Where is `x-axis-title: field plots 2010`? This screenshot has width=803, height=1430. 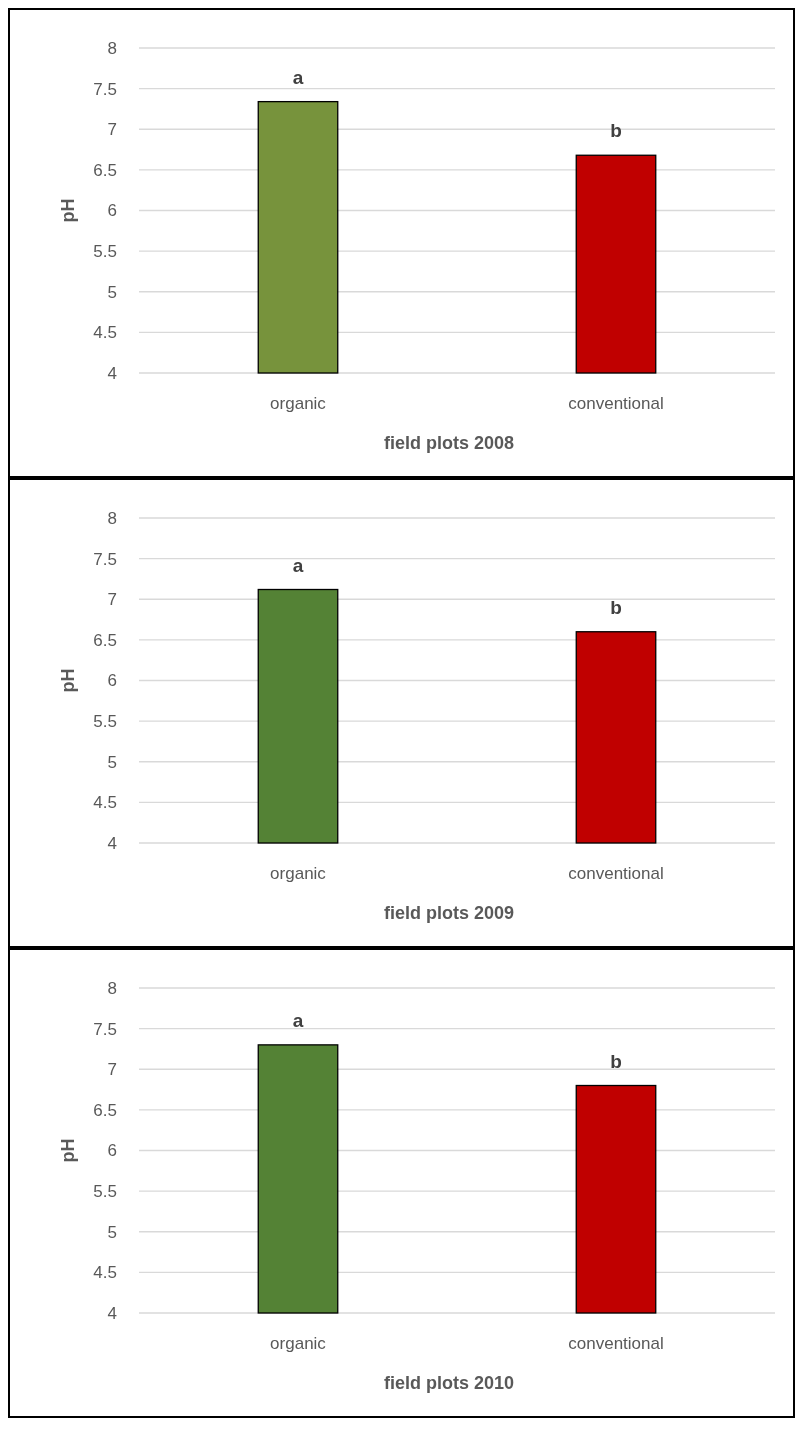
x-axis-title: field plots 2010 is located at coordinates (449, 1383).